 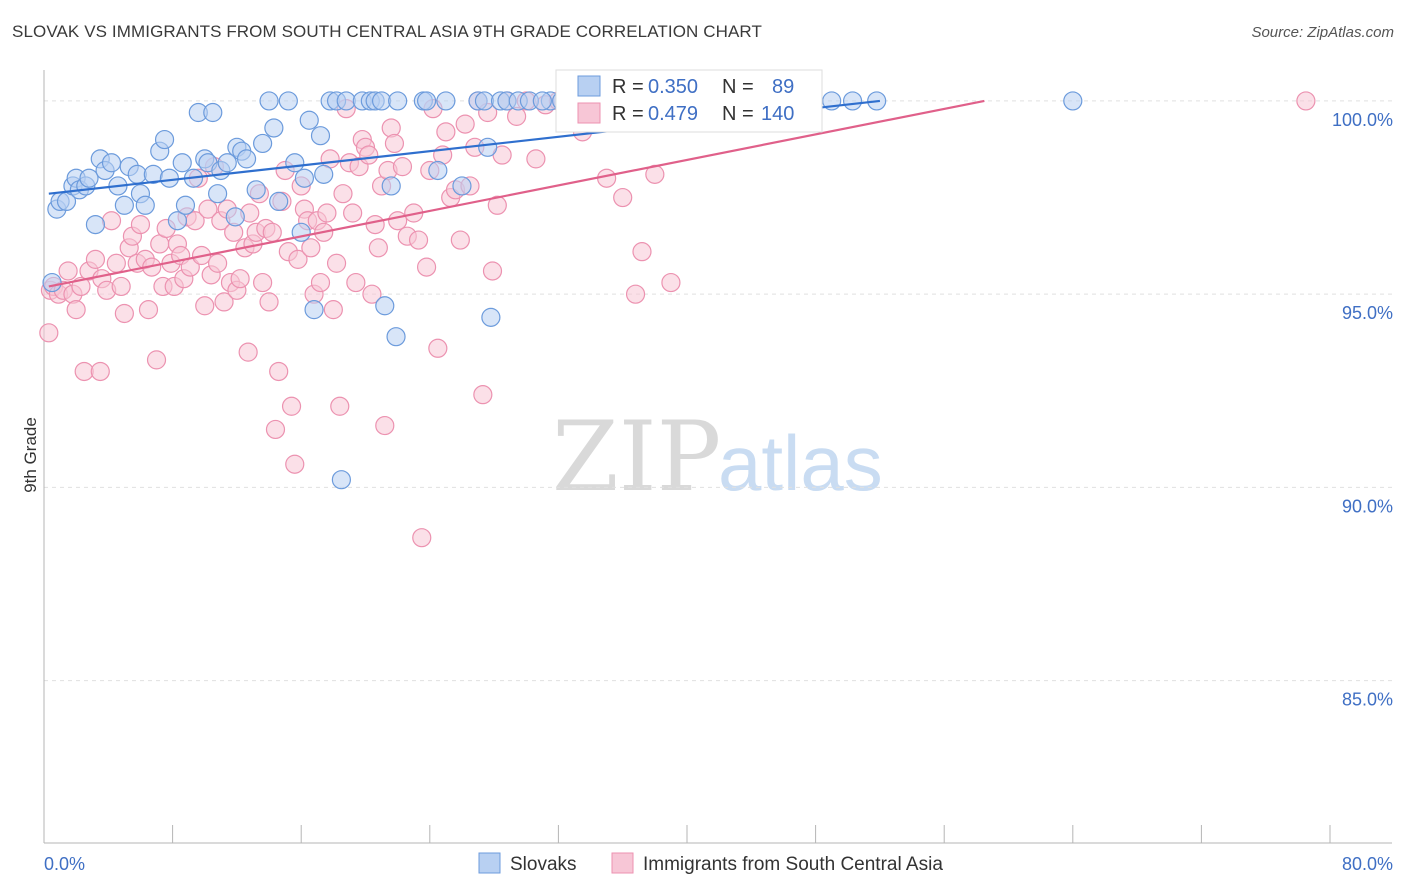 What do you see at coordinates (636, 457) in the screenshot?
I see `watermark-zip: ZIP` at bounding box center [636, 457].